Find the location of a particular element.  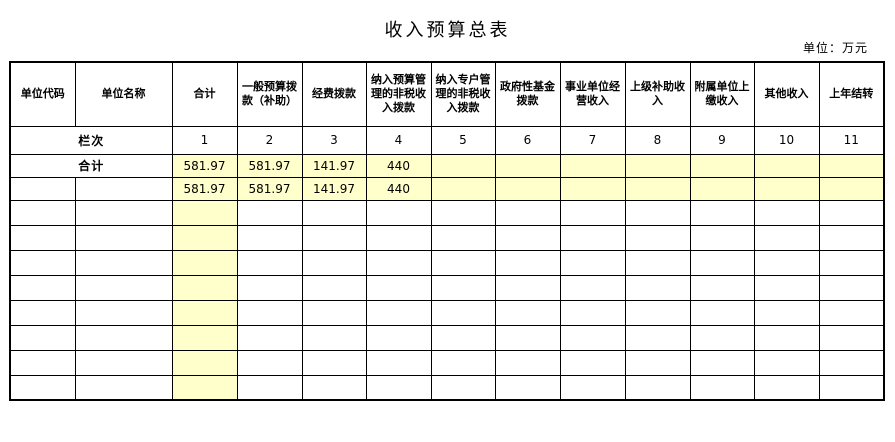

total-value-cell: 141.97 is located at coordinates (334, 165).